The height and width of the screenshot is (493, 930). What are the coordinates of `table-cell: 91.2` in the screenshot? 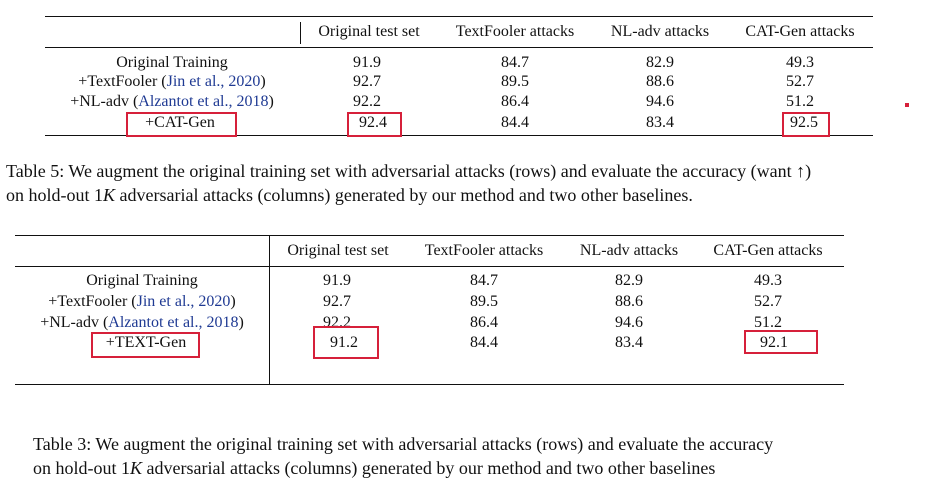 It's located at (344, 342).